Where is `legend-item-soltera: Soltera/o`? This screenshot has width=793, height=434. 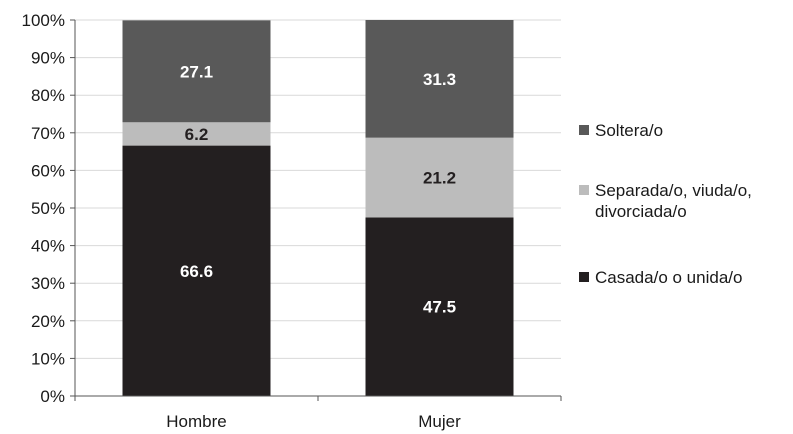
legend-item-soltera: Soltera/o is located at coordinates (686, 130).